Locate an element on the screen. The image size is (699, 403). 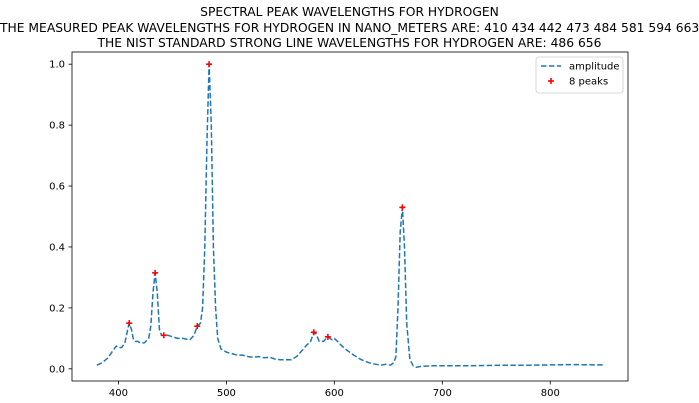
x-tick-label: 600 is located at coordinates (334, 393).